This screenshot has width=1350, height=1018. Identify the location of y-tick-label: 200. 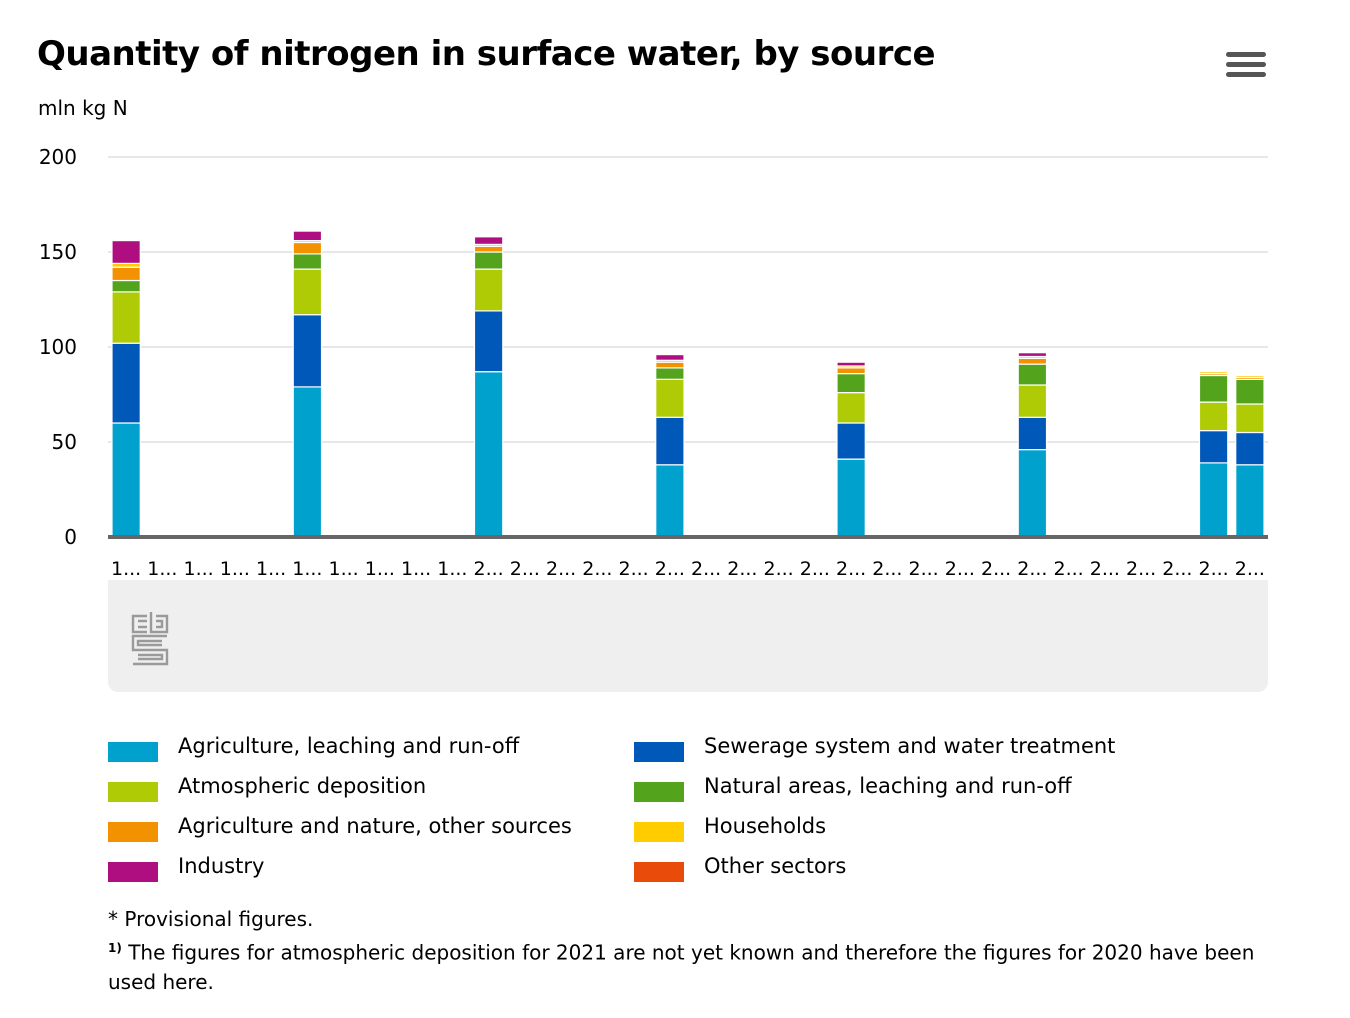
(58, 157).